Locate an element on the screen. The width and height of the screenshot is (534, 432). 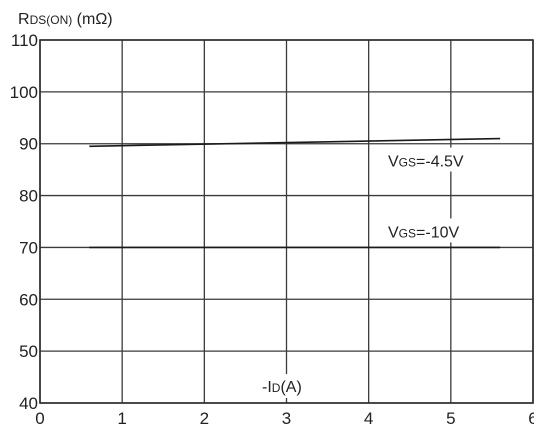
x-axis-title-bg is located at coordinates (289, 386).